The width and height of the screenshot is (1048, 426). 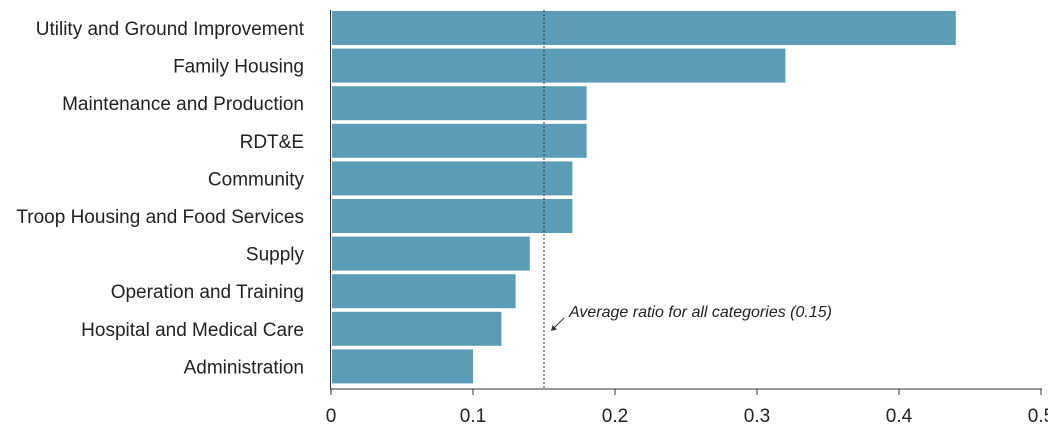 What do you see at coordinates (615, 416) in the screenshot?
I see `x-tick-label-2: 0.2` at bounding box center [615, 416].